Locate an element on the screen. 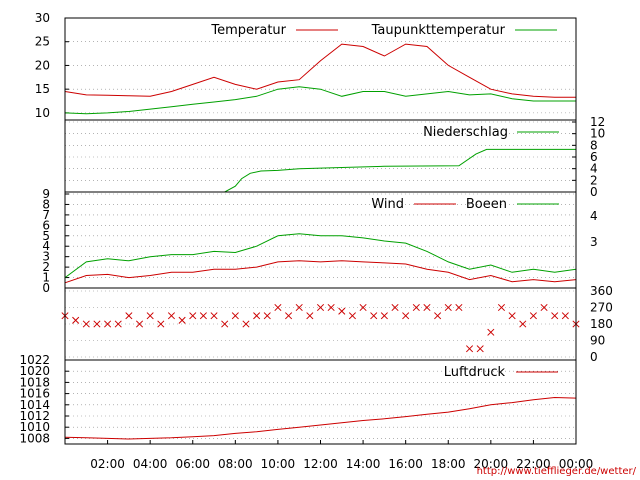  x-tick-label: 00:00 is located at coordinates (576, 464).